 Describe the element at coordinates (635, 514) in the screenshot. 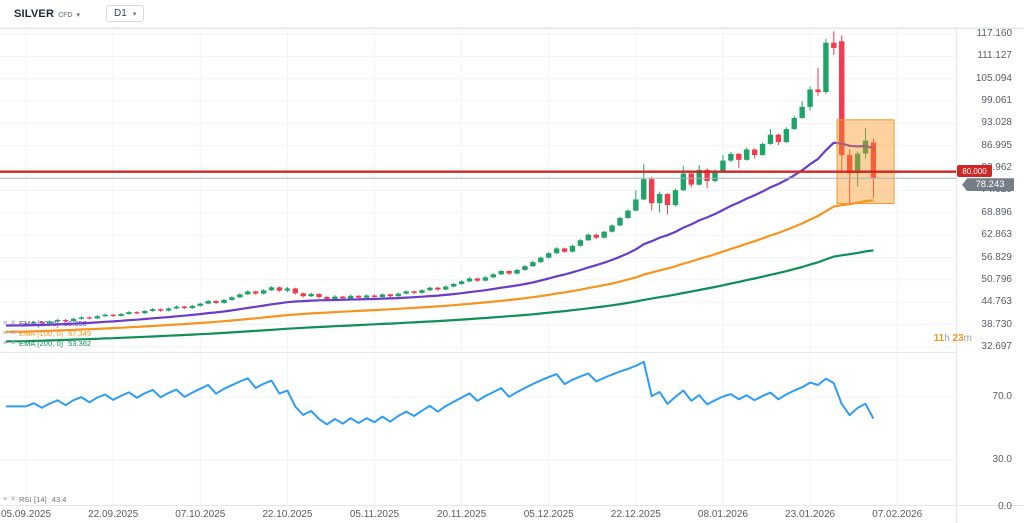

I see `time-tick-label: 22.12.2025` at that location.